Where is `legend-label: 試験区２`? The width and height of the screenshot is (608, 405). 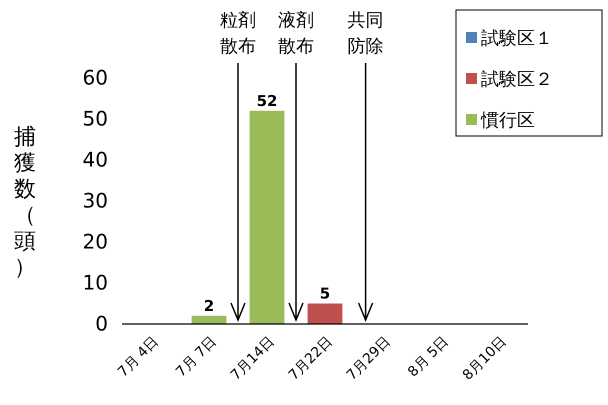 legend-label: 試験区２ is located at coordinates (517, 79).